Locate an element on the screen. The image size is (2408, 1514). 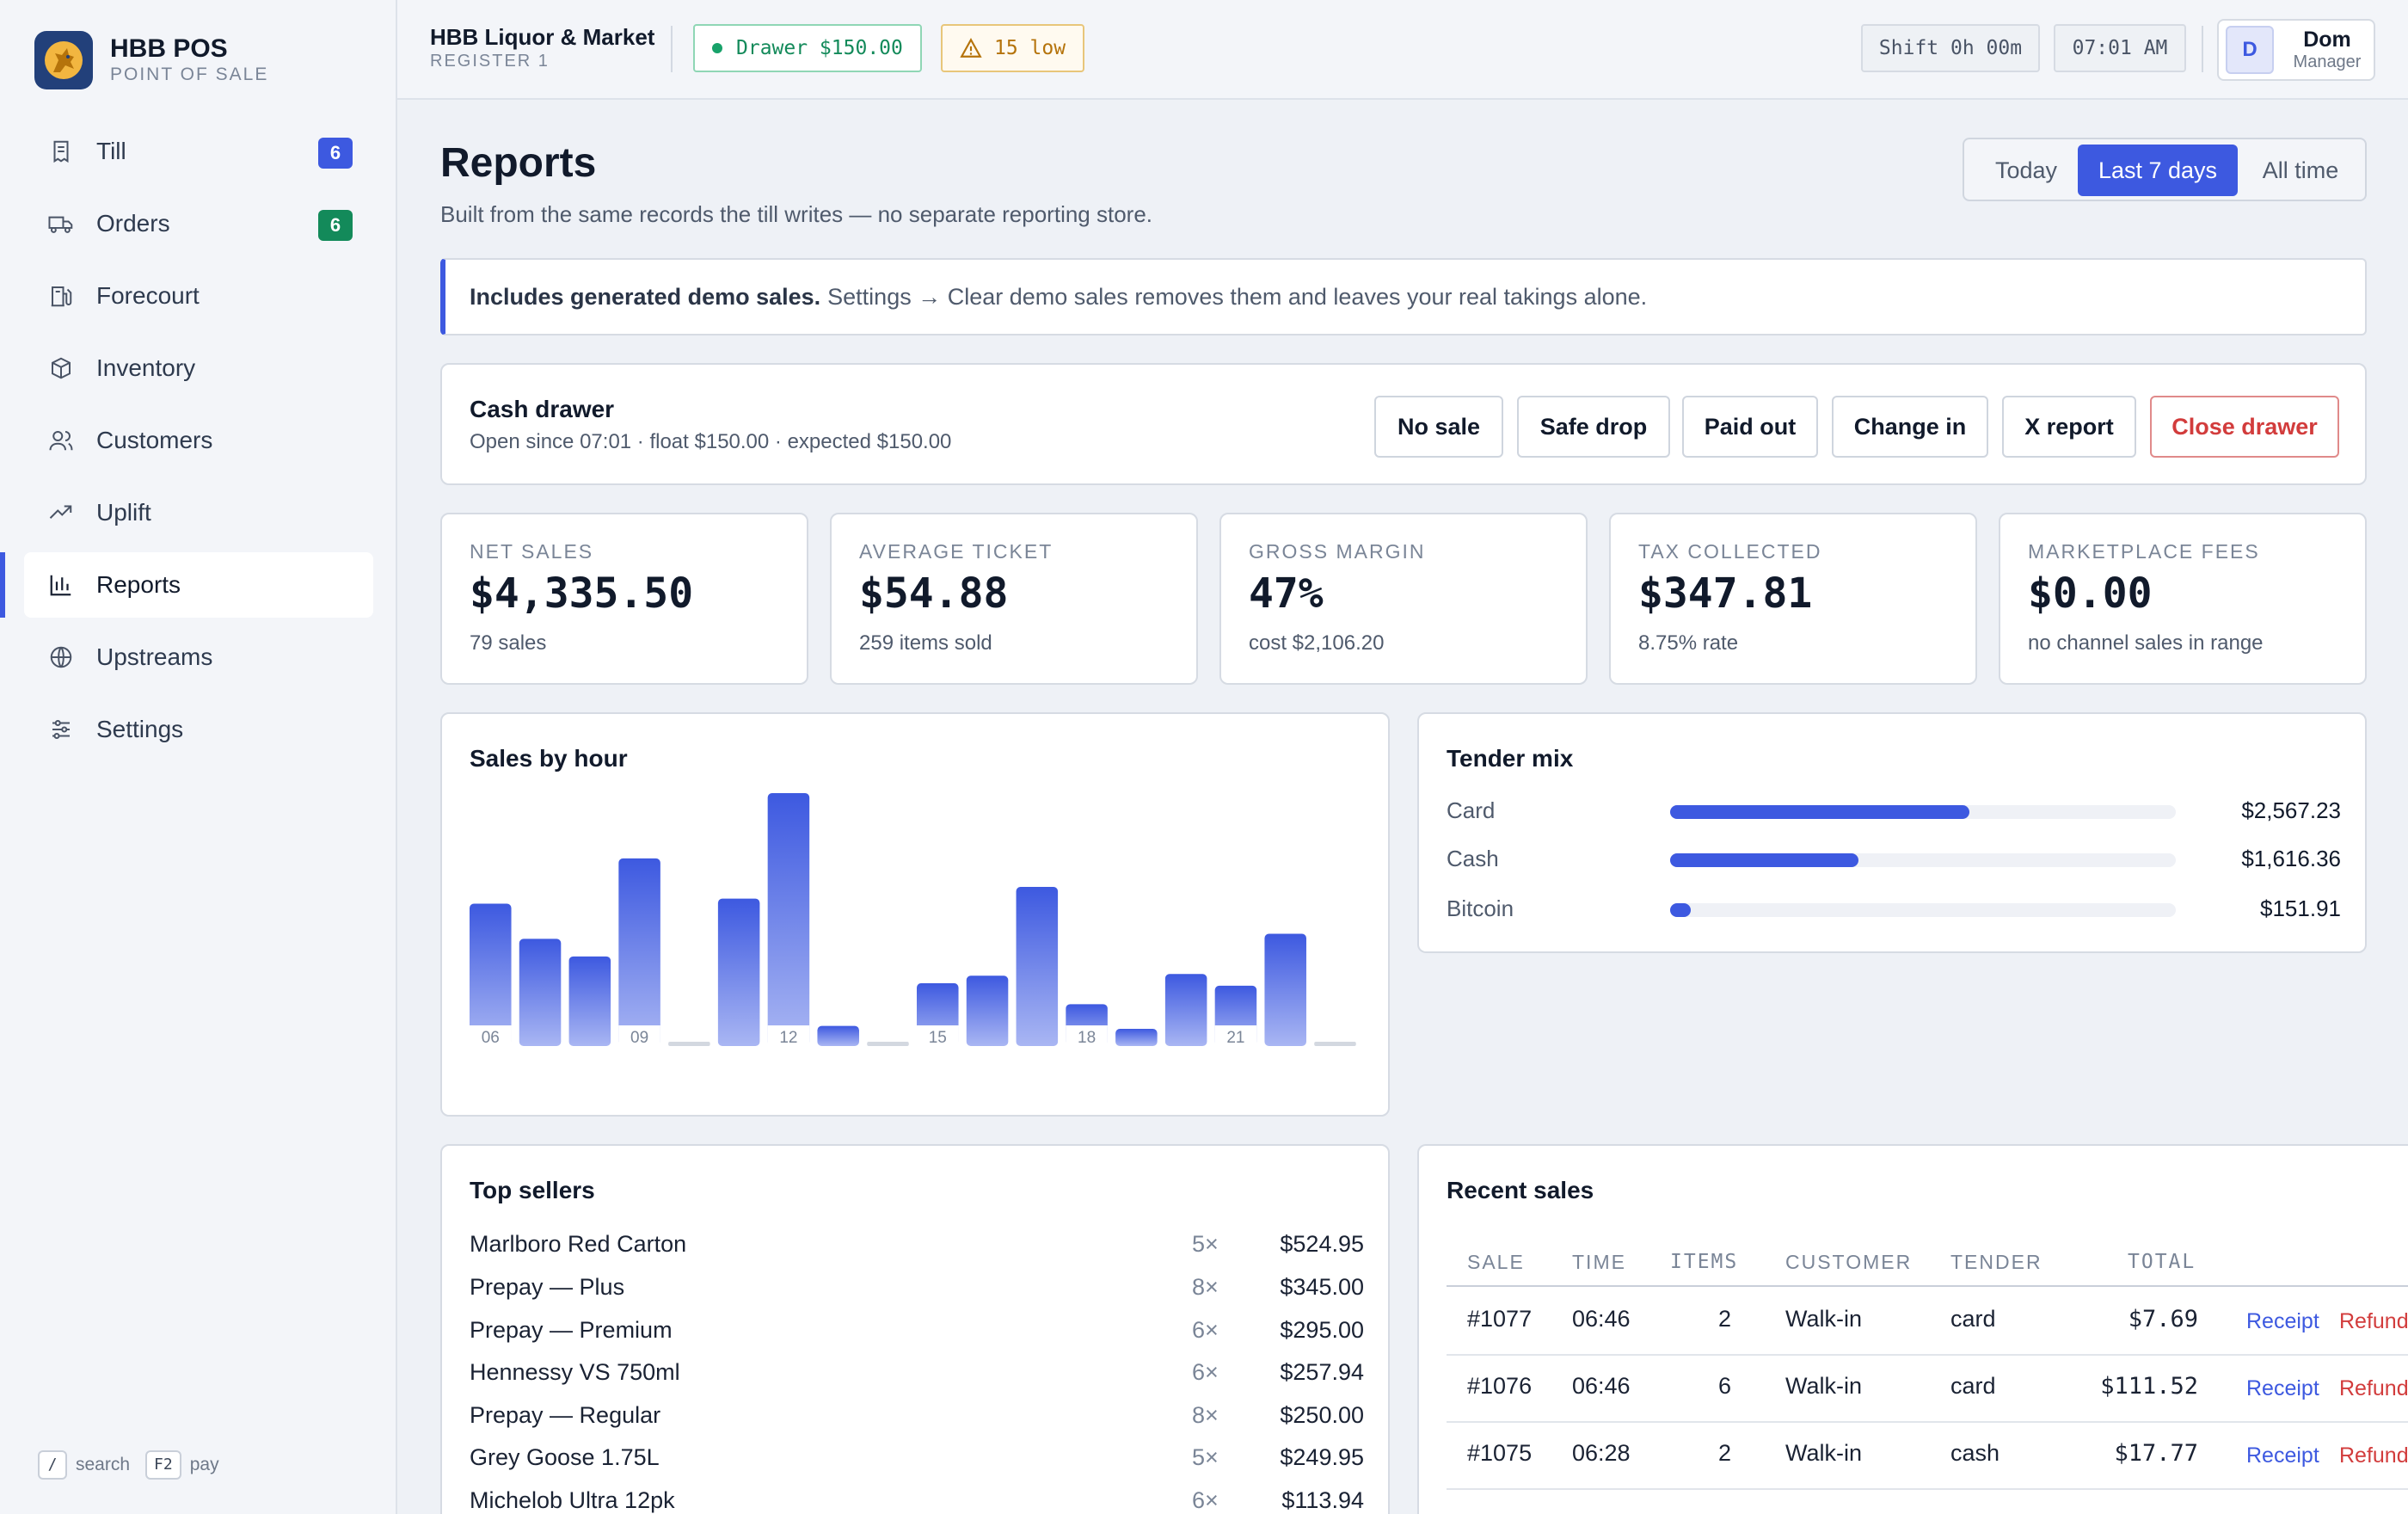
list-item: Prepay — Plus 8× $345.00 is located at coordinates (917, 1287).